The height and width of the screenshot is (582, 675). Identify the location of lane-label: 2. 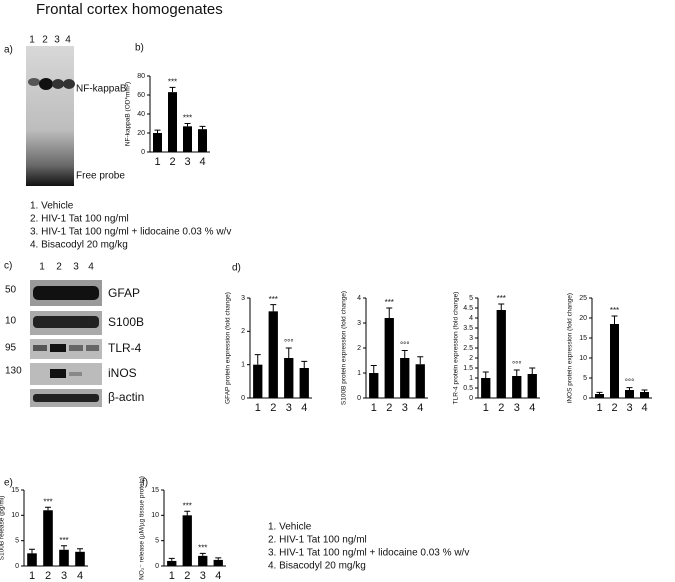
(59, 267).